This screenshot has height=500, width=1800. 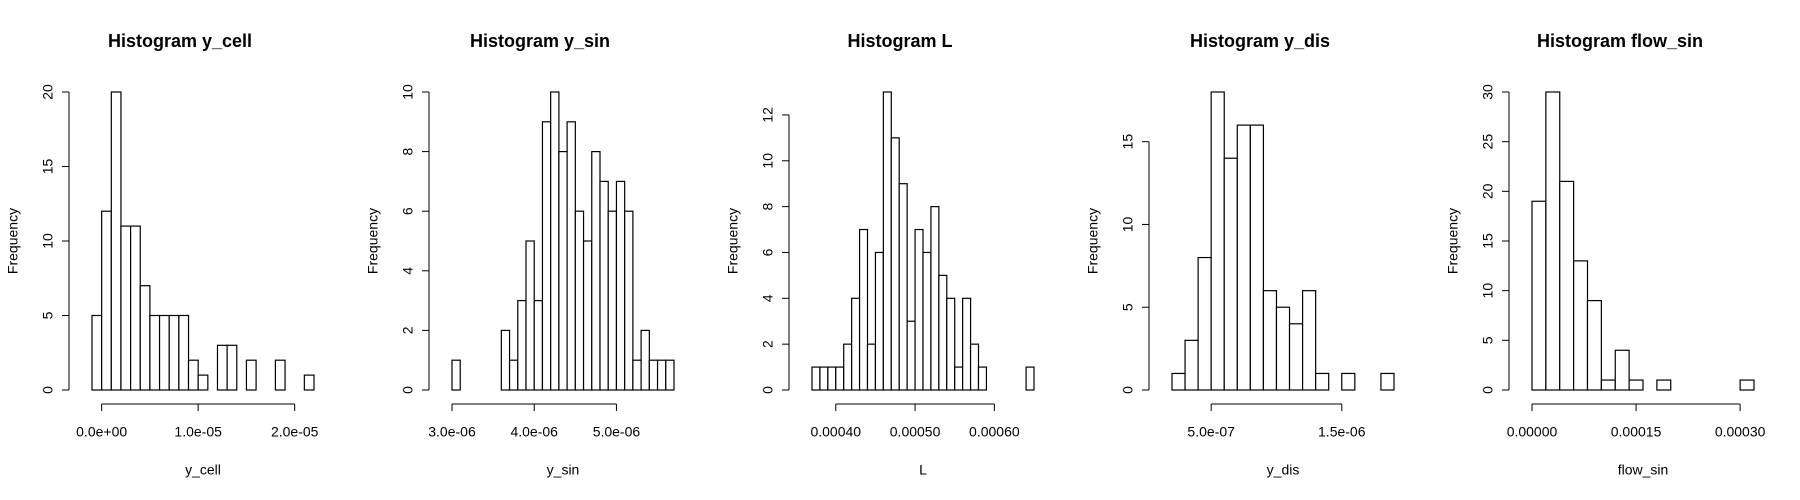 I want to click on x-tick-label: 0.00040, so click(x=835, y=432).